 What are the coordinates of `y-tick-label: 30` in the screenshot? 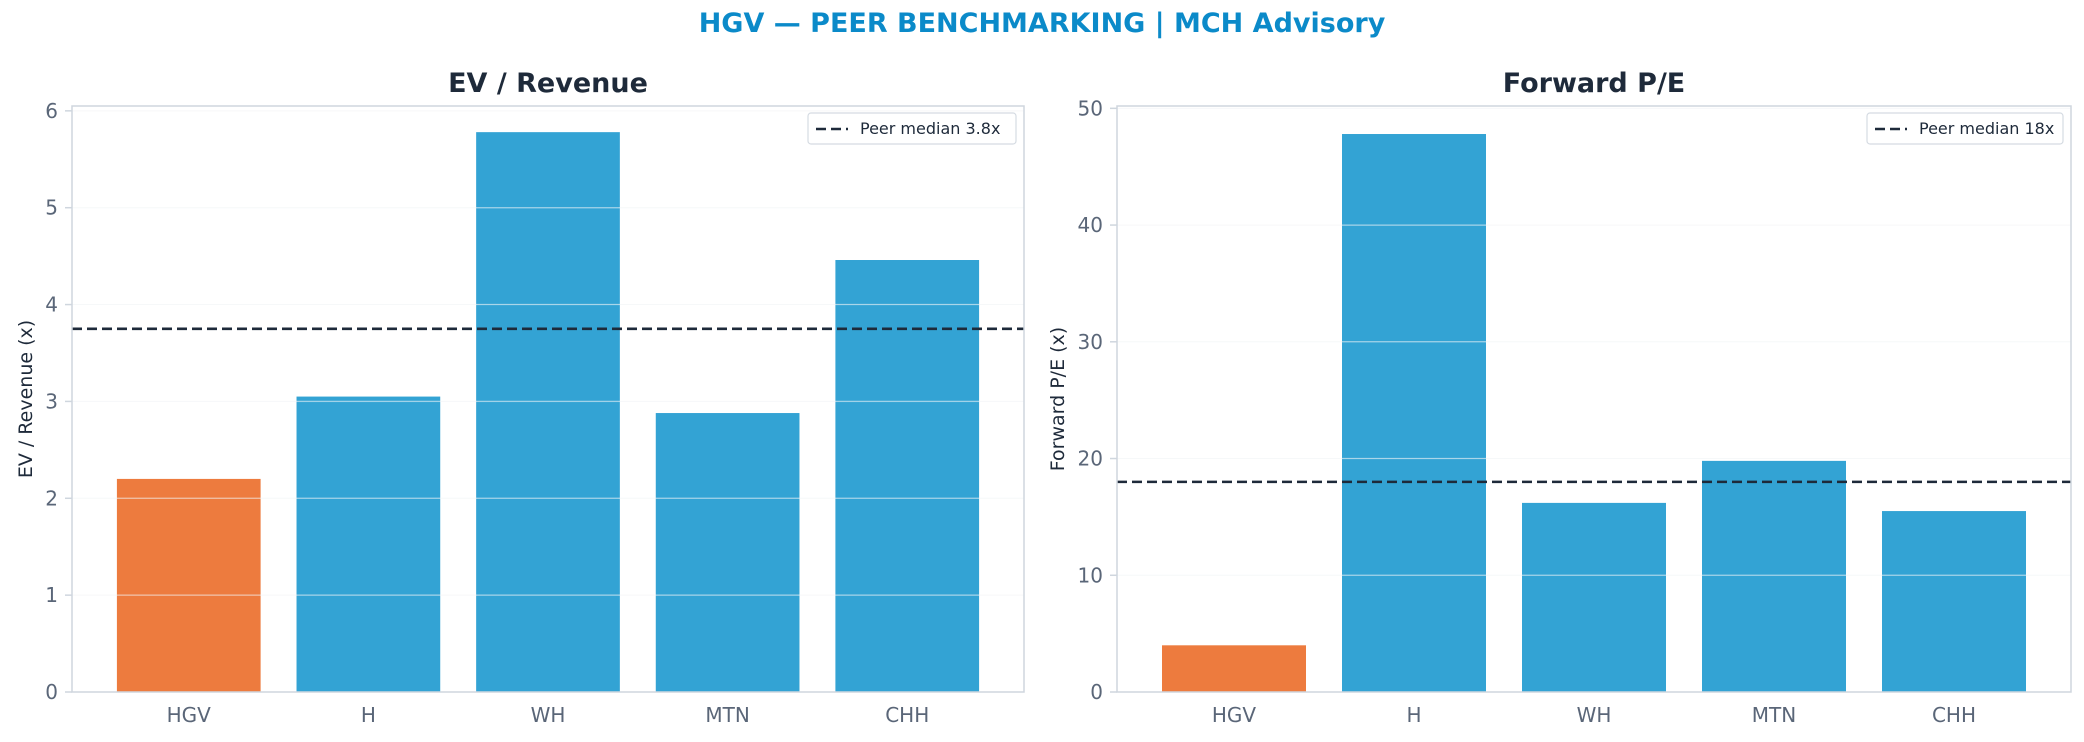 It's located at (1090, 342).